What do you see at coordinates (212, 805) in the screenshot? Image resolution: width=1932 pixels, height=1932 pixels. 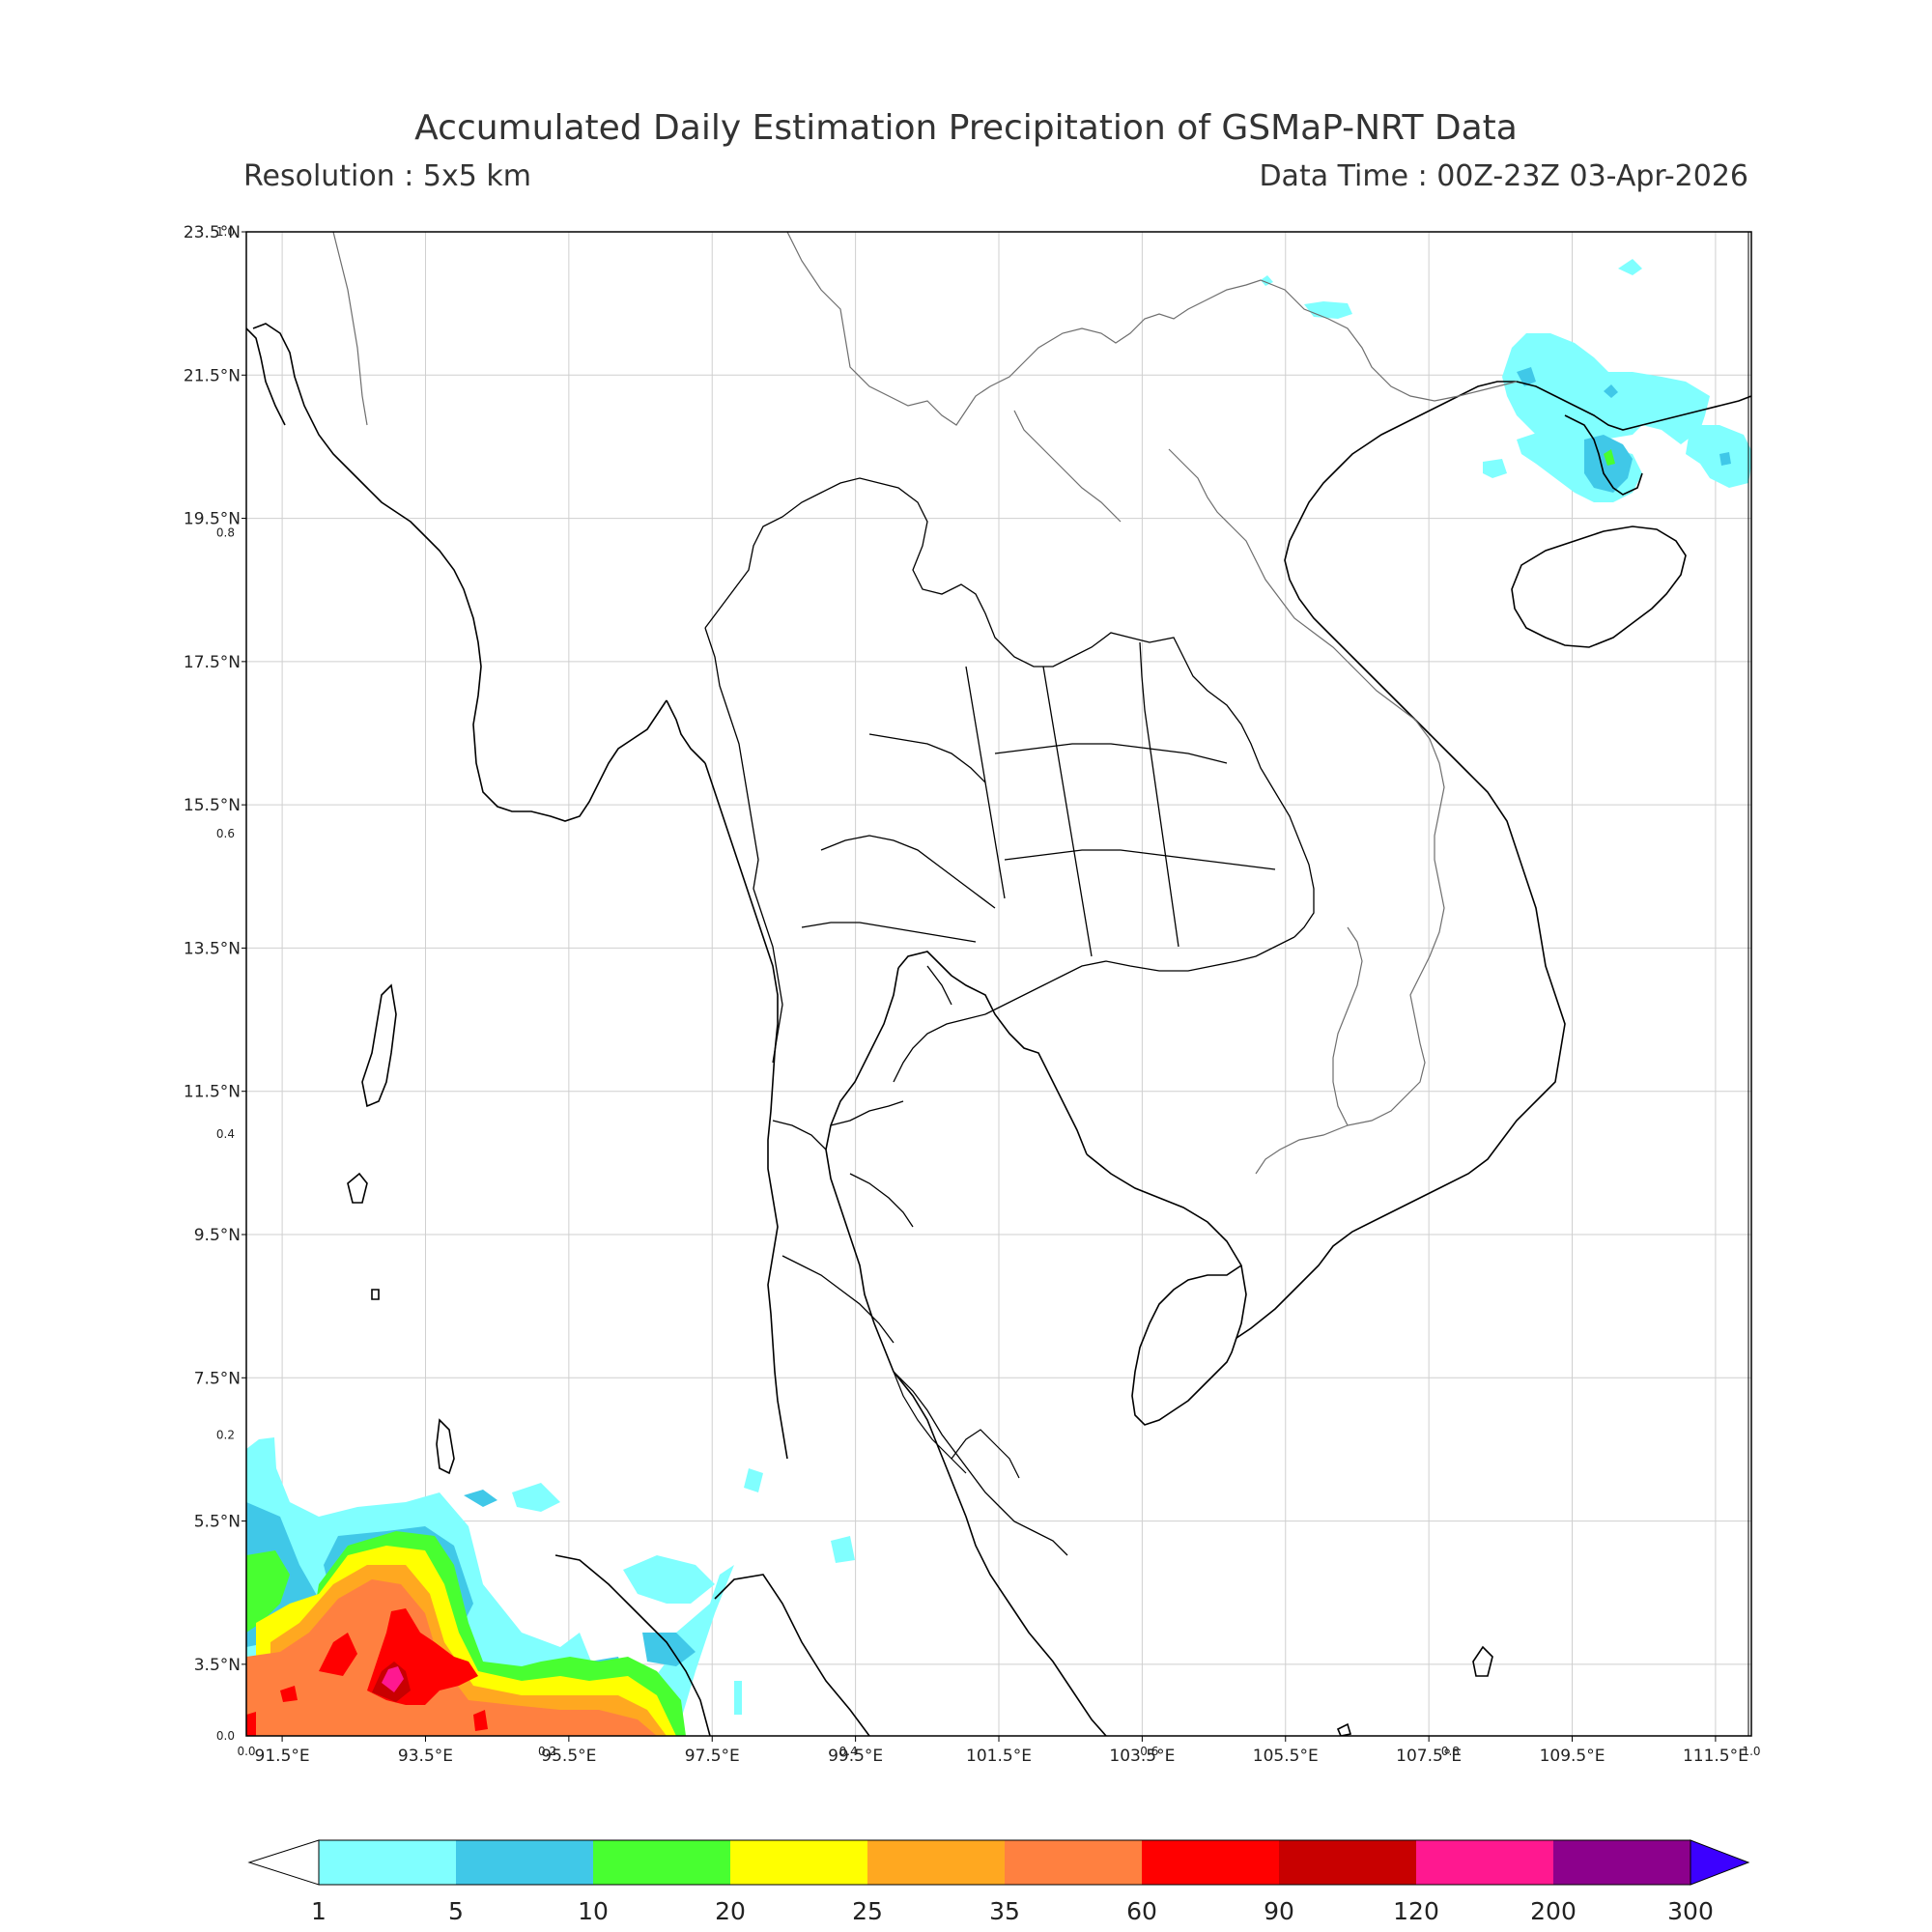 I see `lat-tick-label: 15.5°N` at bounding box center [212, 805].